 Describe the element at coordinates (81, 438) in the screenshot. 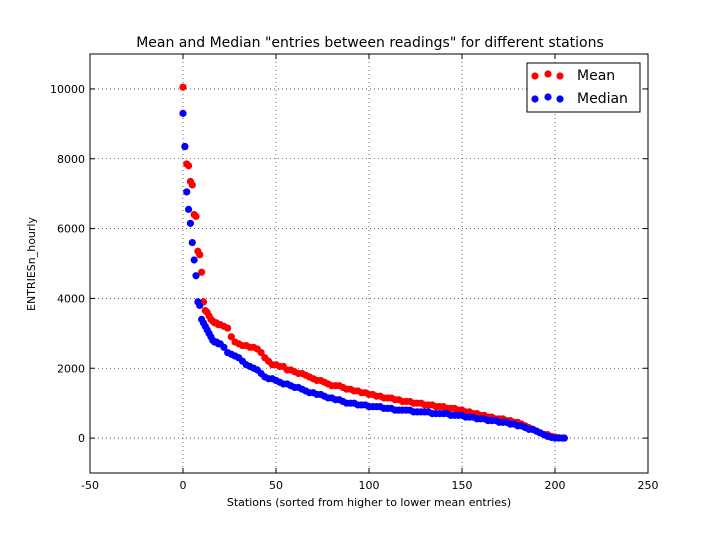

I see `y-tick-label: 0` at that location.